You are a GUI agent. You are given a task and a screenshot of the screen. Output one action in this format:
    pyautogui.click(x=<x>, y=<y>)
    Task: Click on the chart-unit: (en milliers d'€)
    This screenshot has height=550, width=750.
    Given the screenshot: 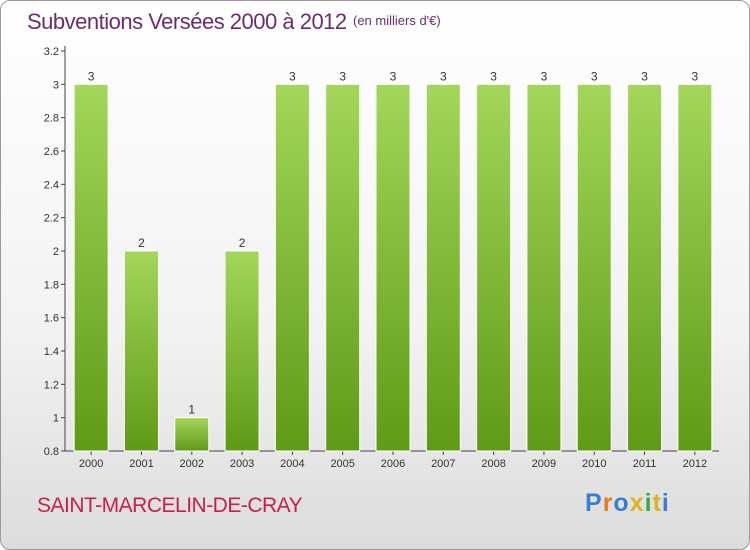 What is the action you would take?
    pyautogui.click(x=397, y=20)
    